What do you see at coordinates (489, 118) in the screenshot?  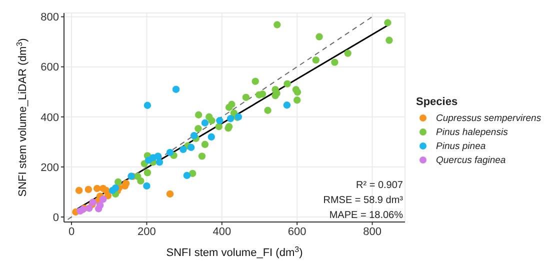 I see `legend-label: Cupressus sempervirens` at bounding box center [489, 118].